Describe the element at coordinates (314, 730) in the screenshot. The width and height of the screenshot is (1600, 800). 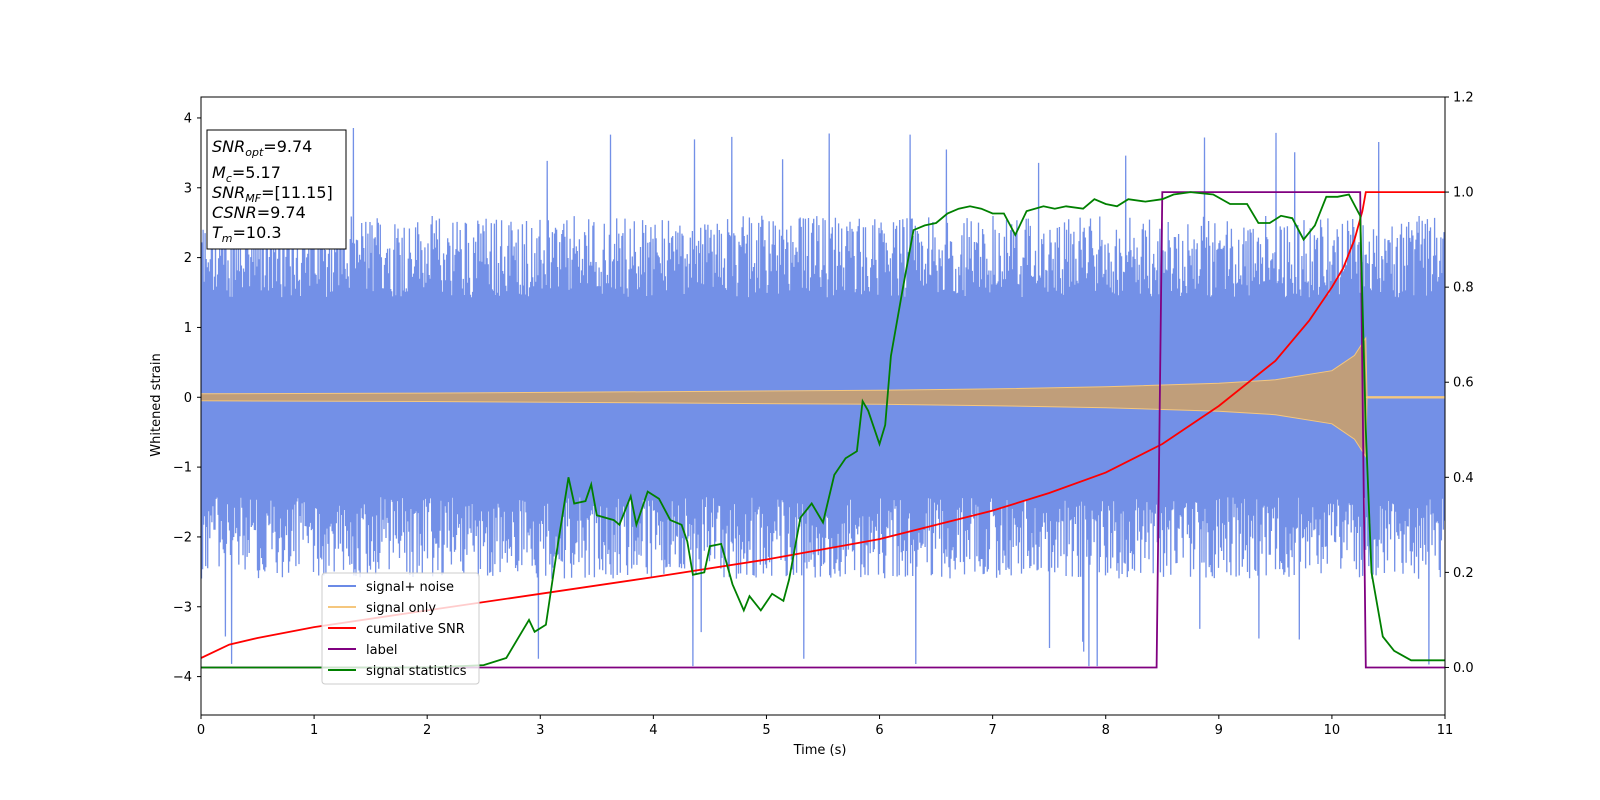
I see `x-tick-label: 1` at that location.